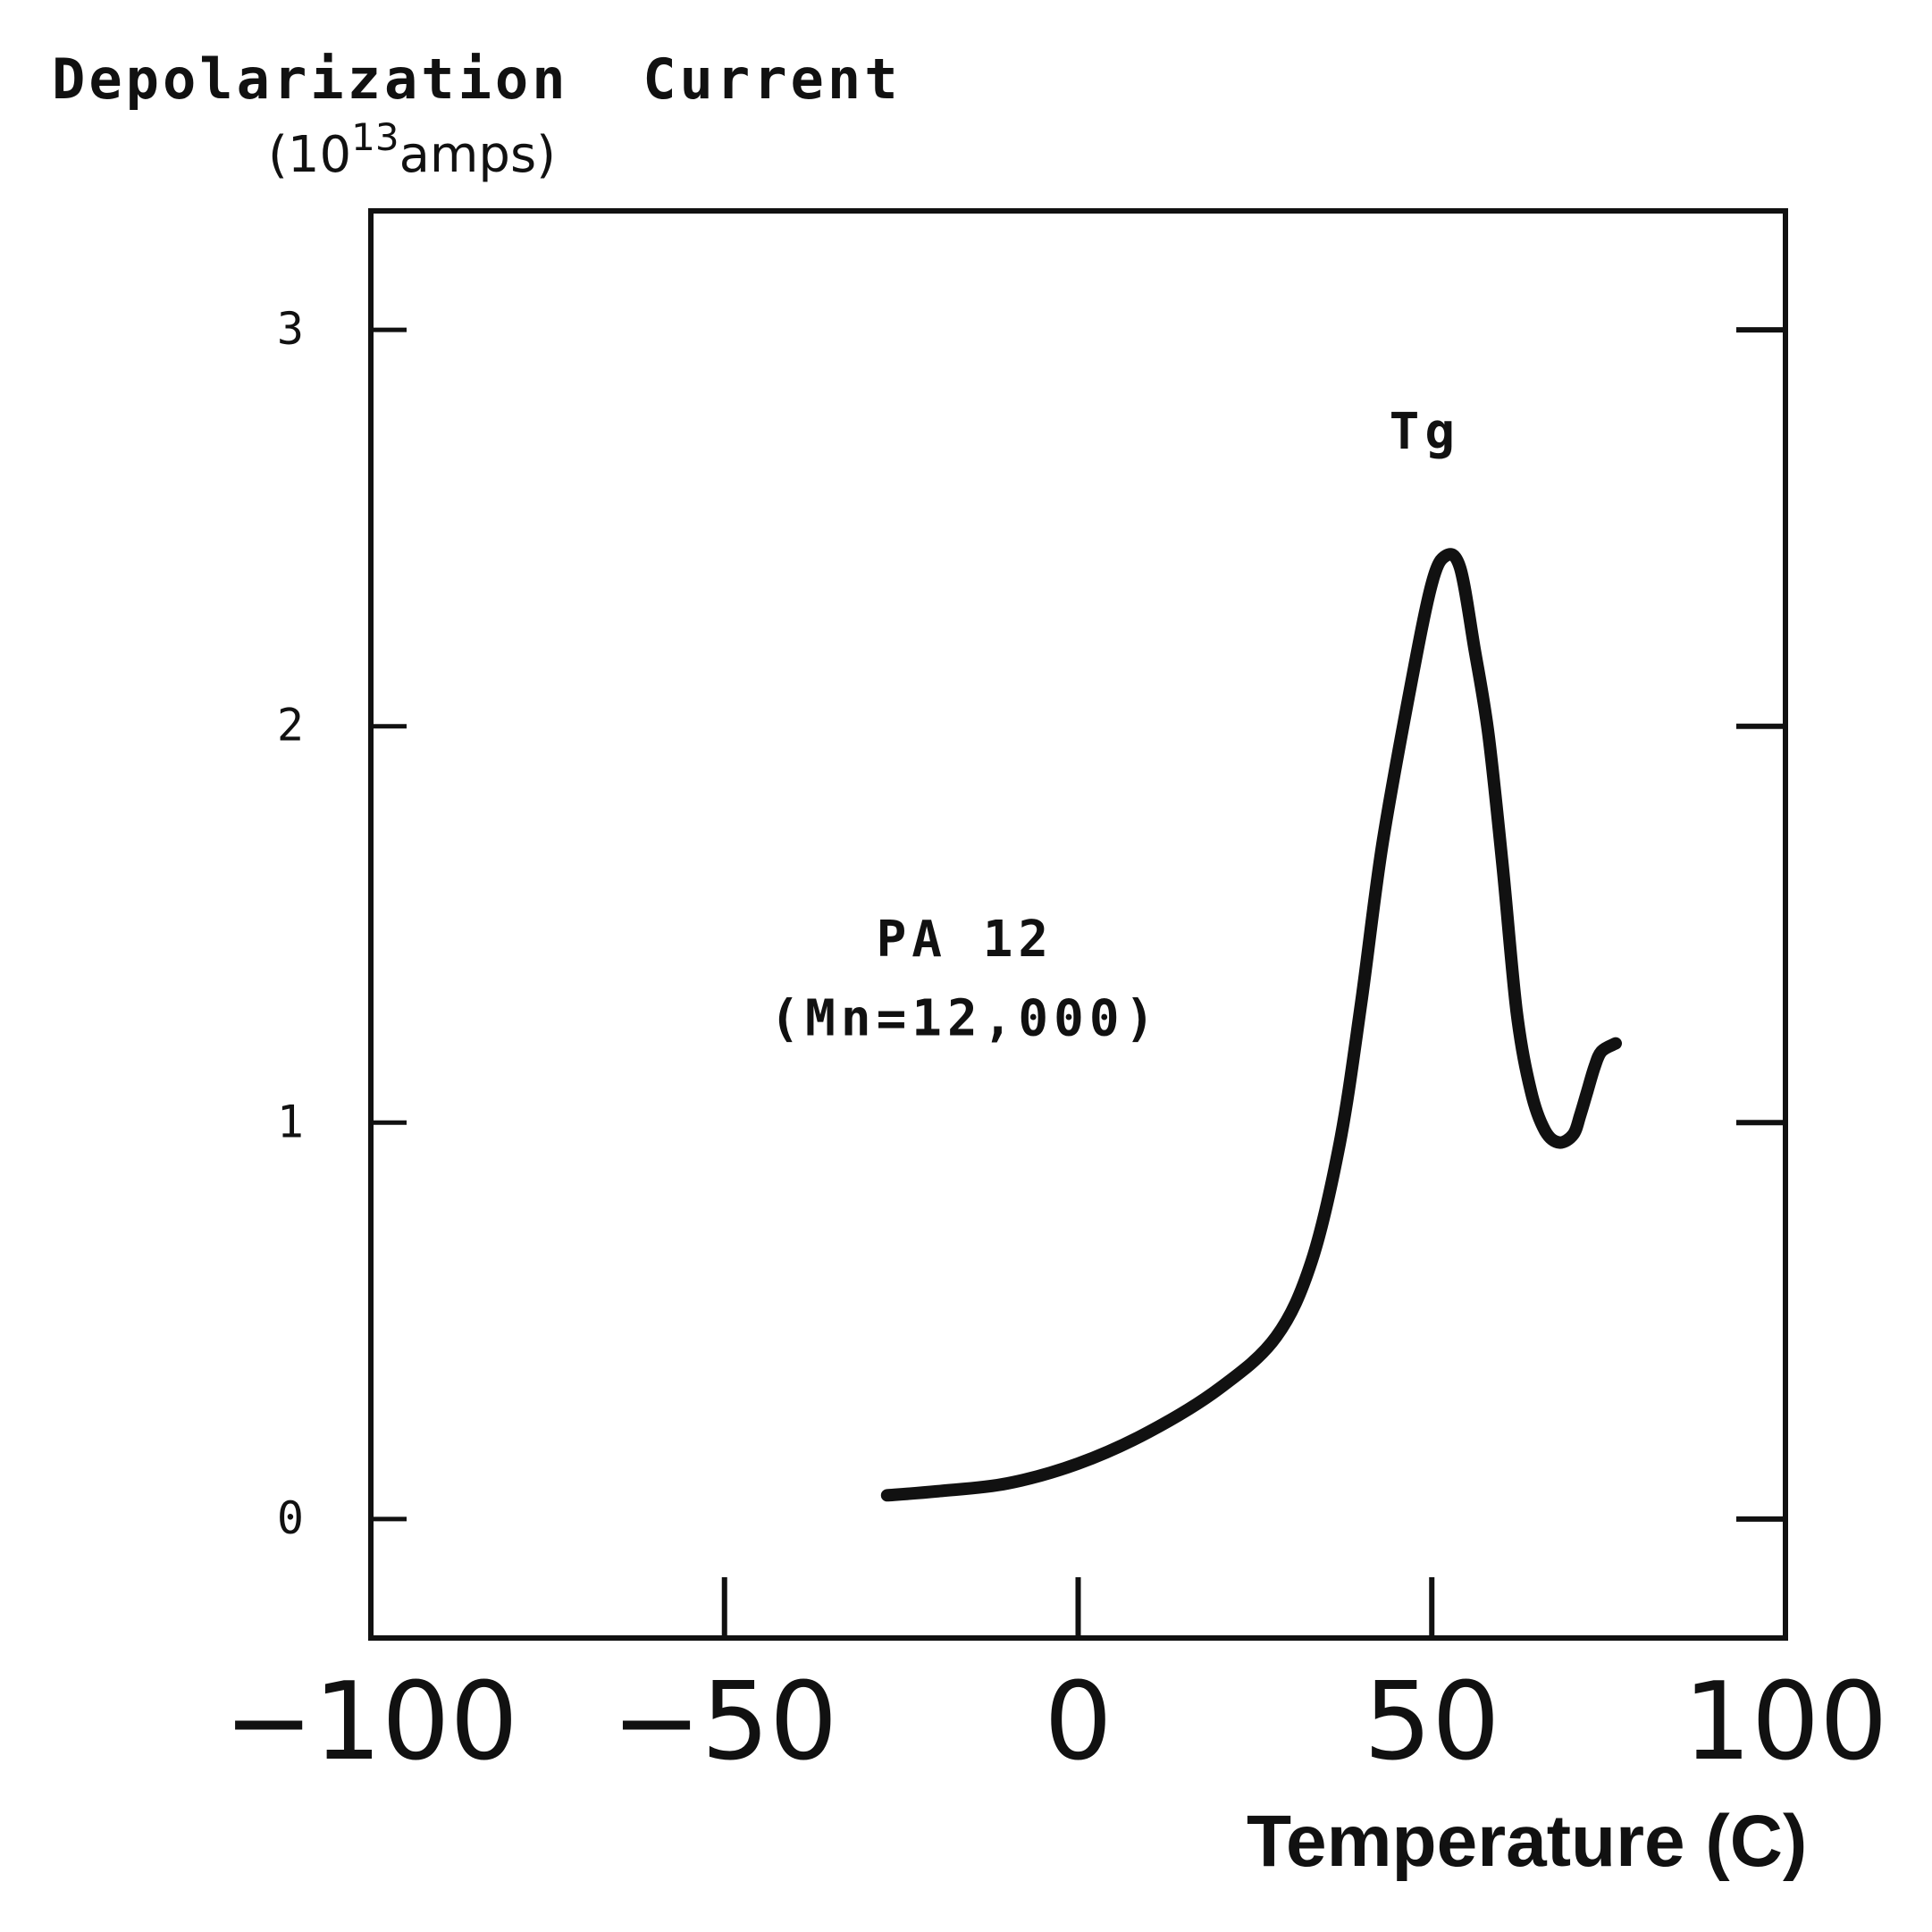 This screenshot has height=1932, width=1932. Describe the element at coordinates (477, 155) in the screenshot. I see `y-axis-unit-suffix: amps)` at that location.